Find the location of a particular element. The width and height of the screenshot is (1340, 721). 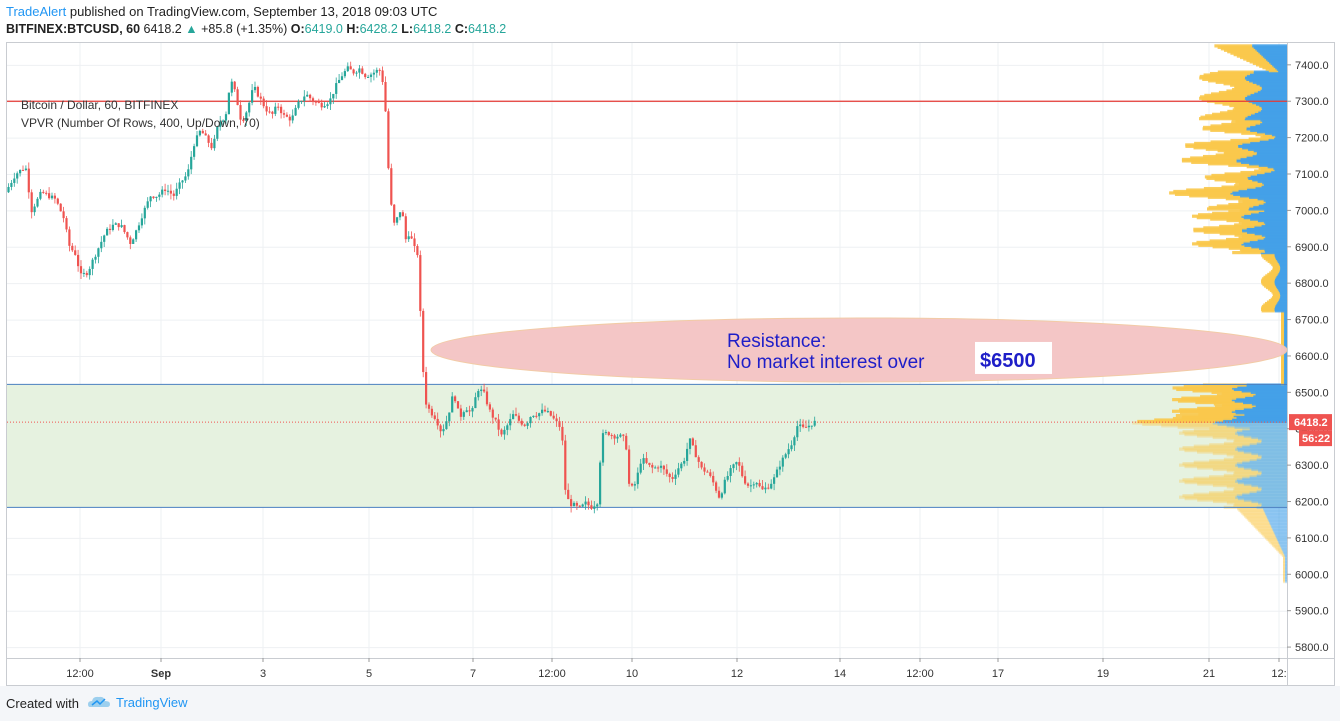

time-tick-label: 7 is located at coordinates (473, 674).